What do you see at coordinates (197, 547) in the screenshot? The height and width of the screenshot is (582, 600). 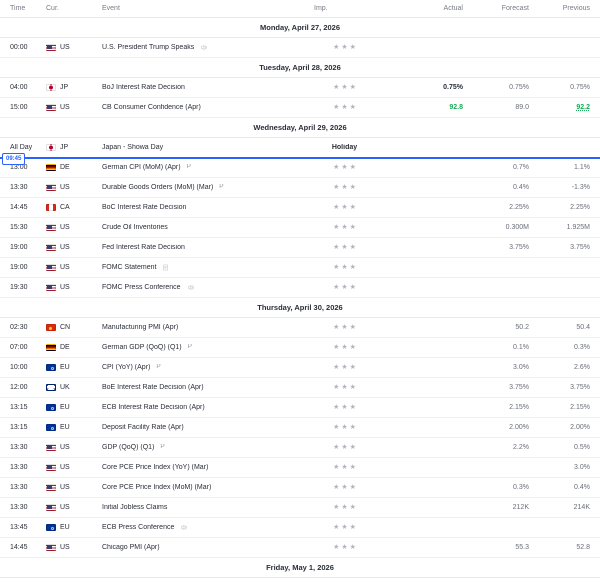 I see `event-cell: Chicago PMI (Apr)` at bounding box center [197, 547].